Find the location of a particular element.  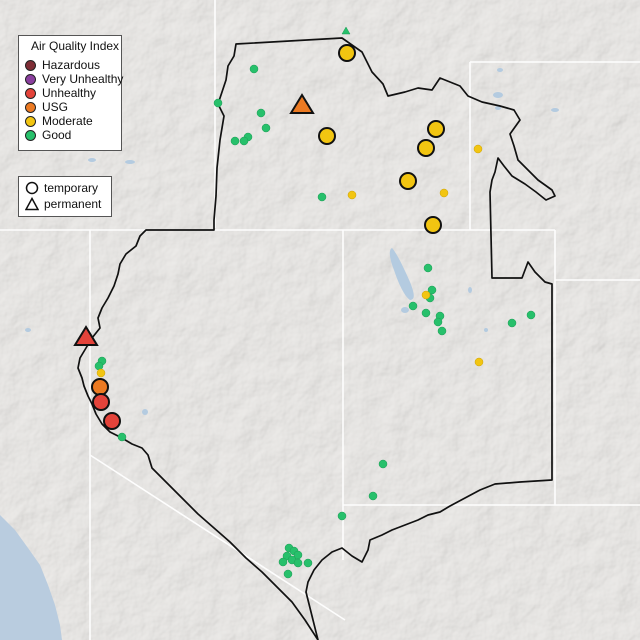

legend-item-moderate: Moderate is located at coordinates (59, 121).